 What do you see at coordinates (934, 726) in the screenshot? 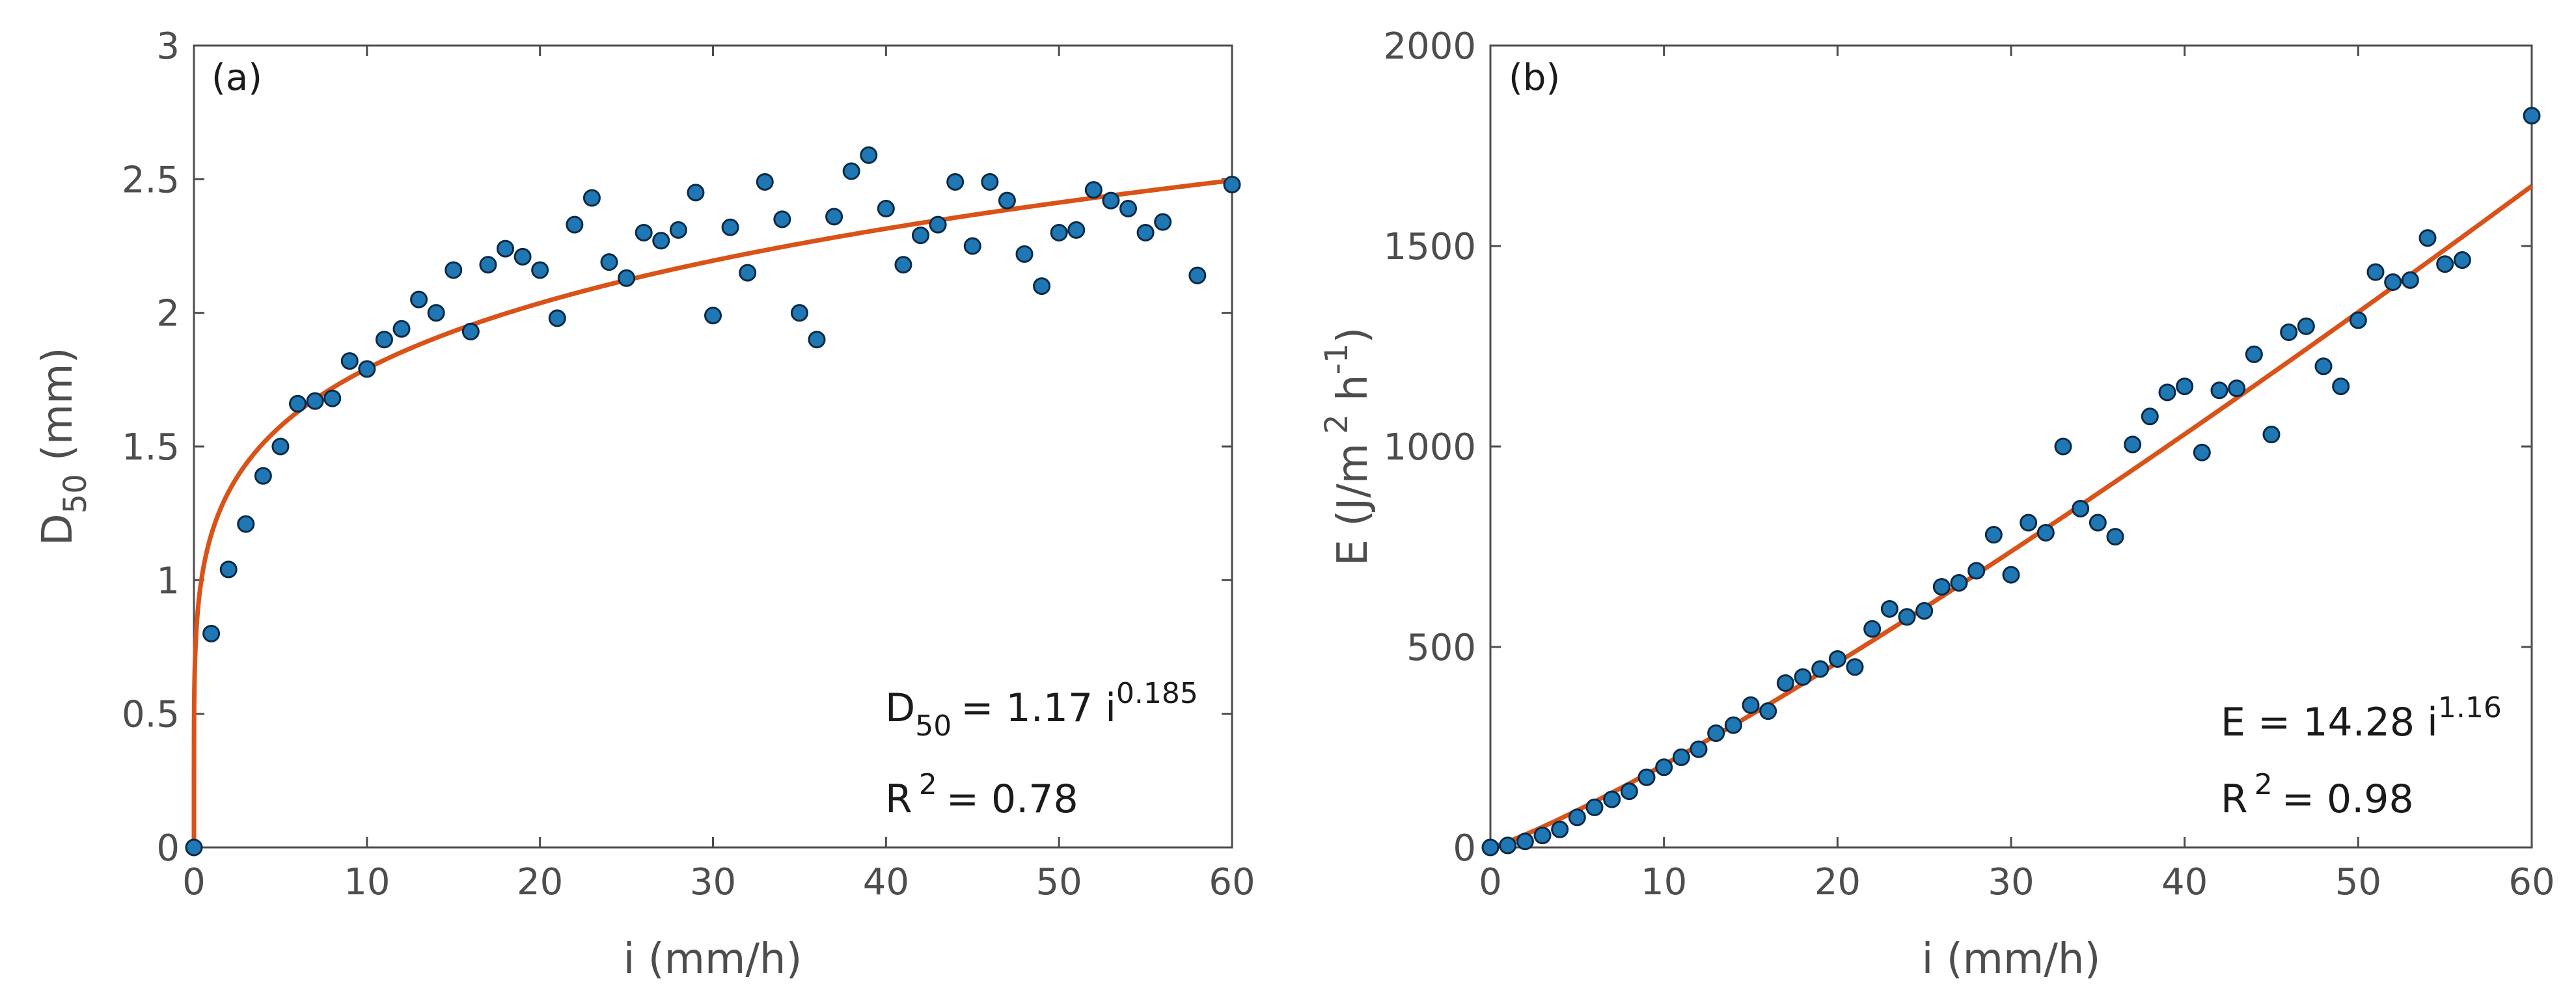
I see `panel-a-equation-sub: 50` at bounding box center [934, 726].